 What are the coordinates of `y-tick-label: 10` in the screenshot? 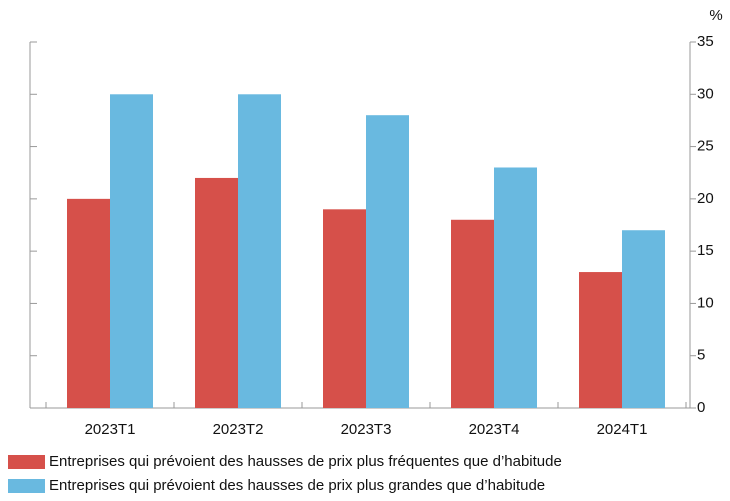 It's located at (705, 302).